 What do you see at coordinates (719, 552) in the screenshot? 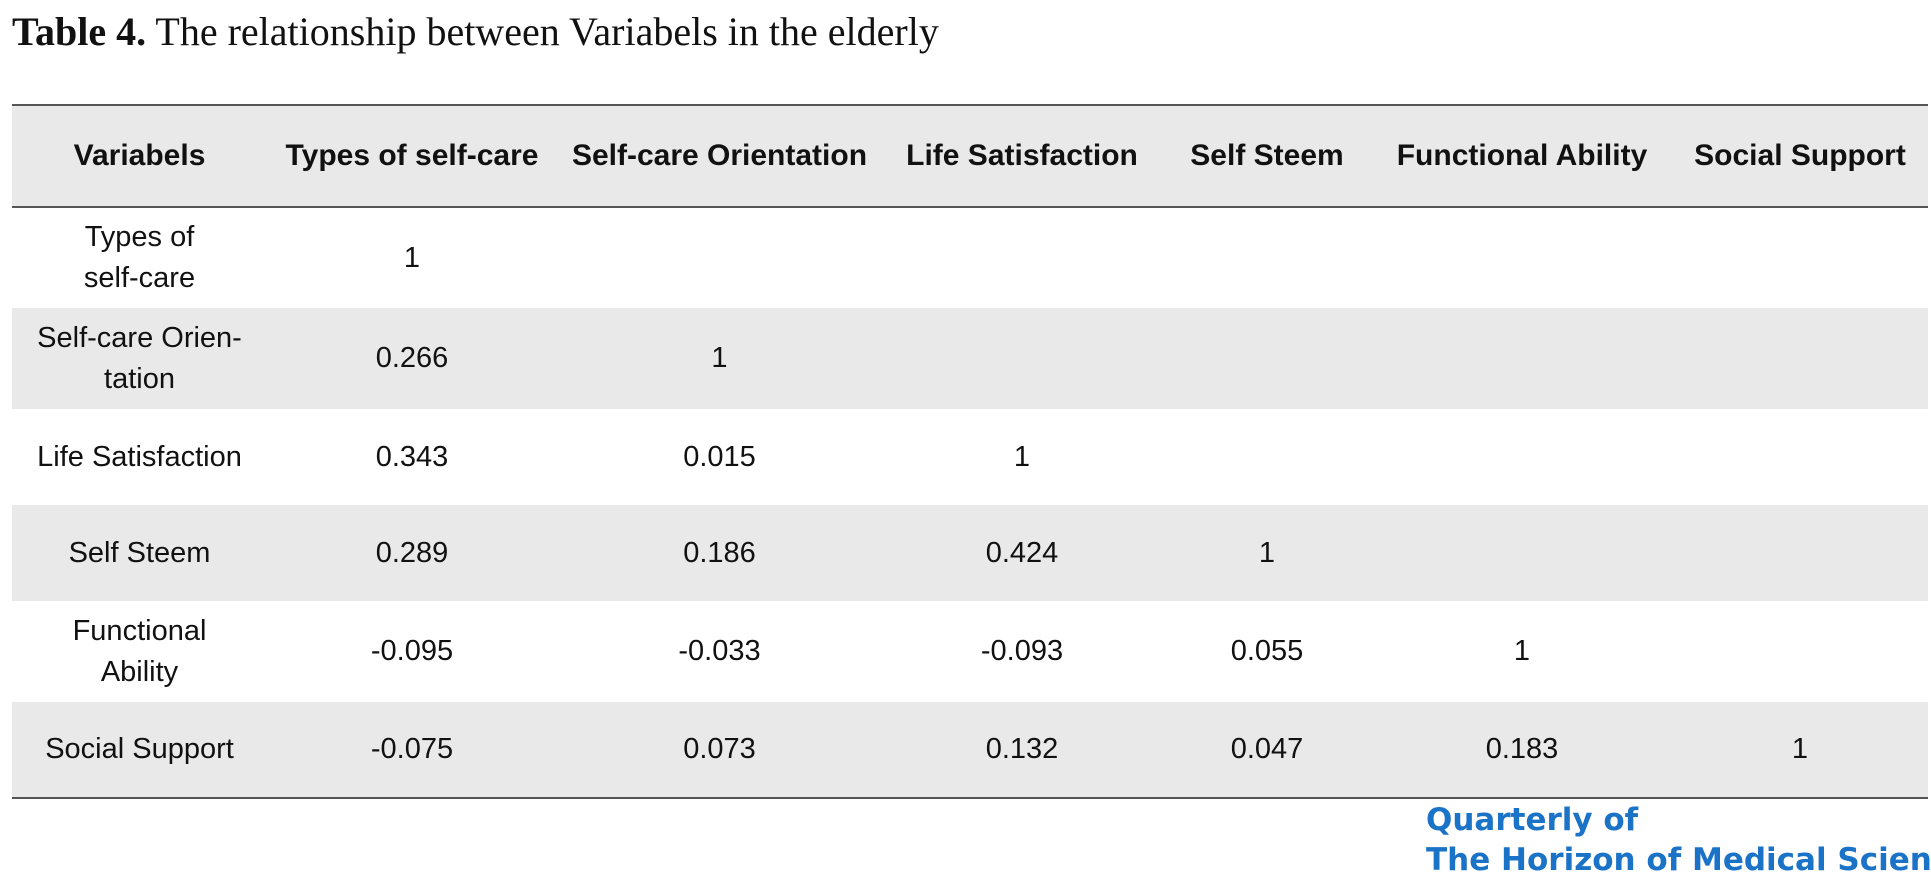
I see `table-cell: 0.186` at bounding box center [719, 552].